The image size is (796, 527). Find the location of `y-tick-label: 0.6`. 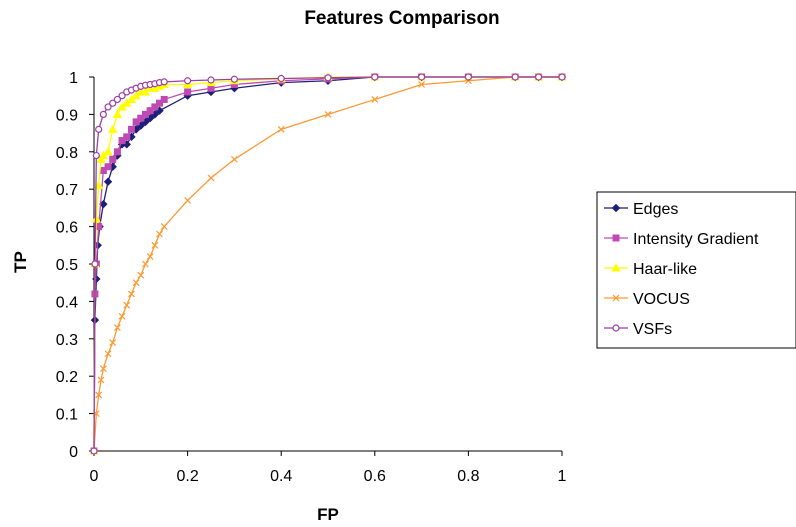

y-tick-label: 0.6 is located at coordinates (67, 228).